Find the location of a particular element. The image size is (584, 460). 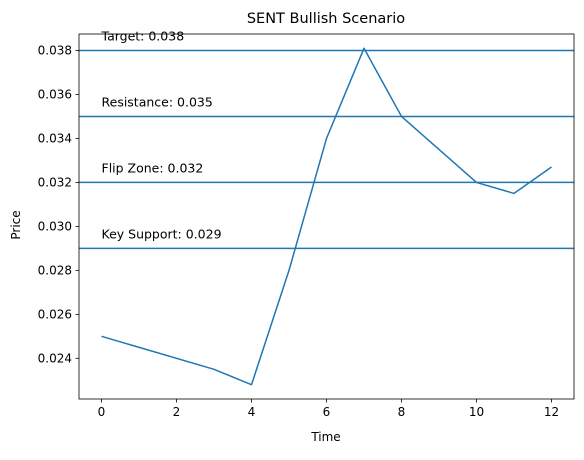

x-tick-label: 4 is located at coordinates (252, 412).